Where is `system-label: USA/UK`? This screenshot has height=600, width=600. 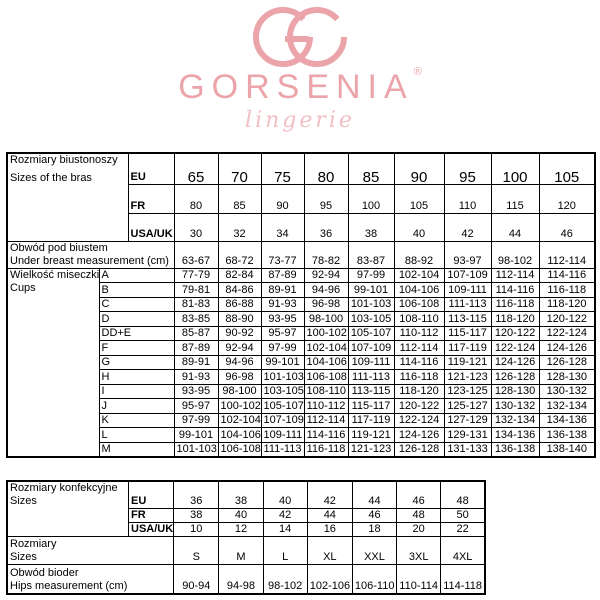
system-label: USA/UK is located at coordinates (151, 227).